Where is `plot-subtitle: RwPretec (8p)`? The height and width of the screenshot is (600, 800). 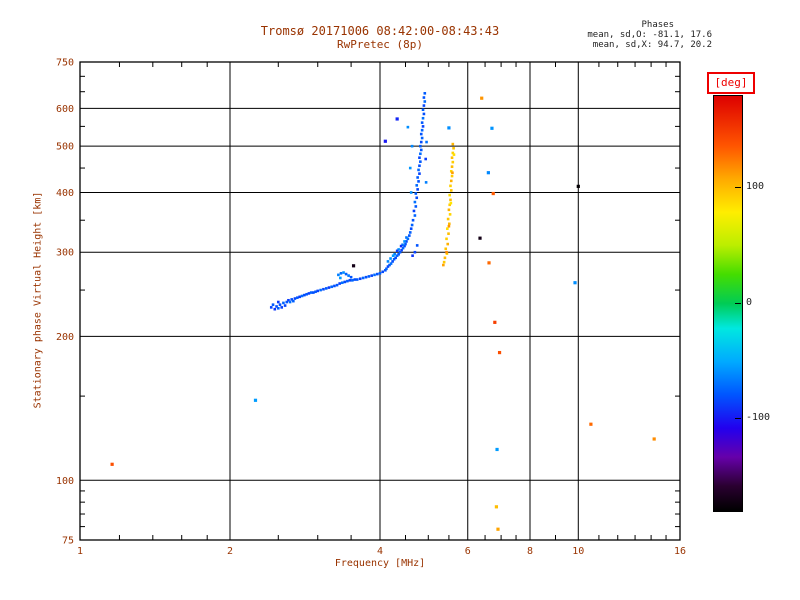
plot-subtitle: RwPretec (8p) is located at coordinates (380, 44).